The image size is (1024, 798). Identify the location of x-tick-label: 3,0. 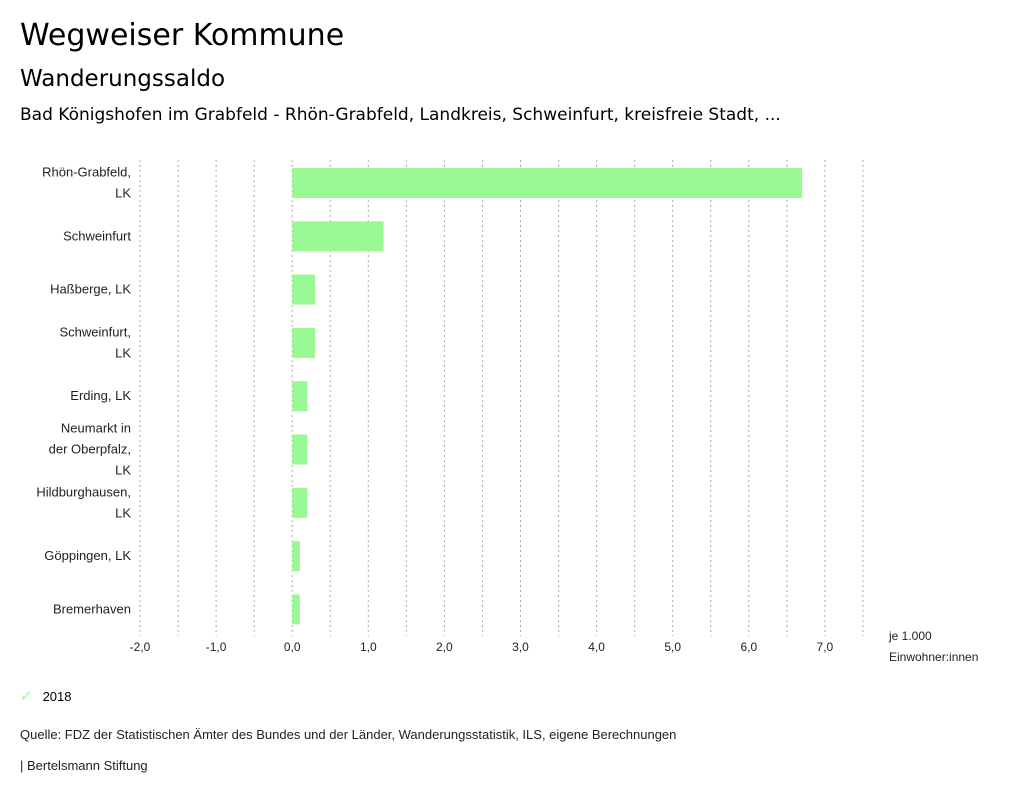
(520, 647).